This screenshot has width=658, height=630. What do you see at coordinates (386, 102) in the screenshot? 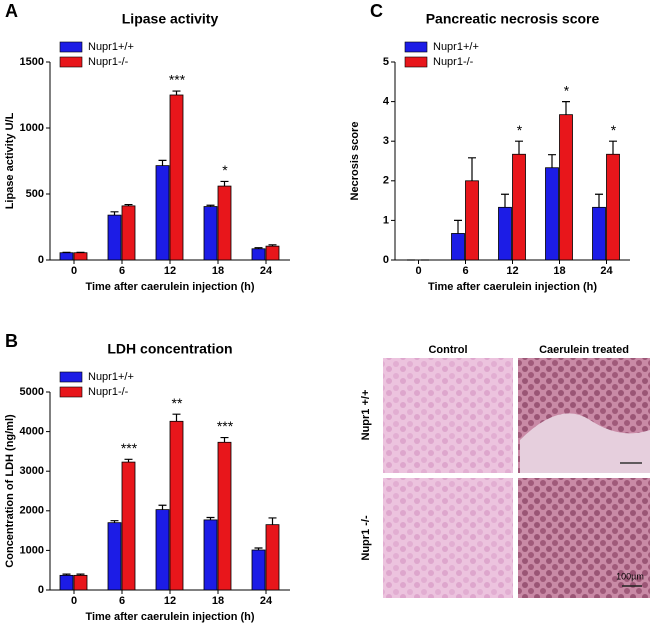
I see `y-tick-label: 4` at bounding box center [386, 102].